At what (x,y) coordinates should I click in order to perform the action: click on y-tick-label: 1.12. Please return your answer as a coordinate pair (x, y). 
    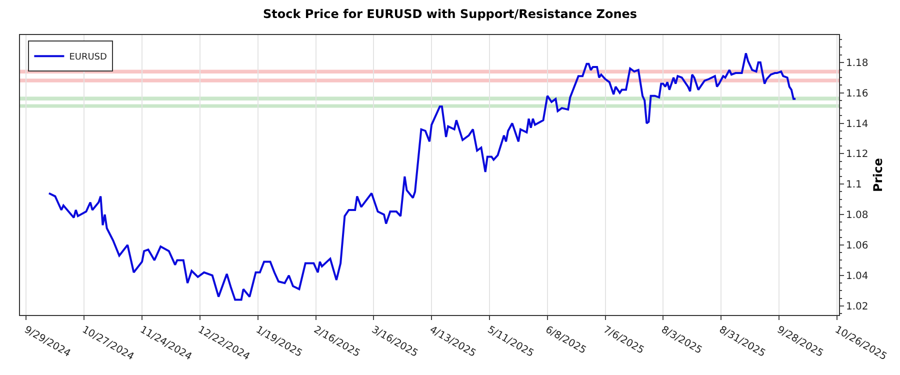
    Looking at the image, I should click on (857, 154).